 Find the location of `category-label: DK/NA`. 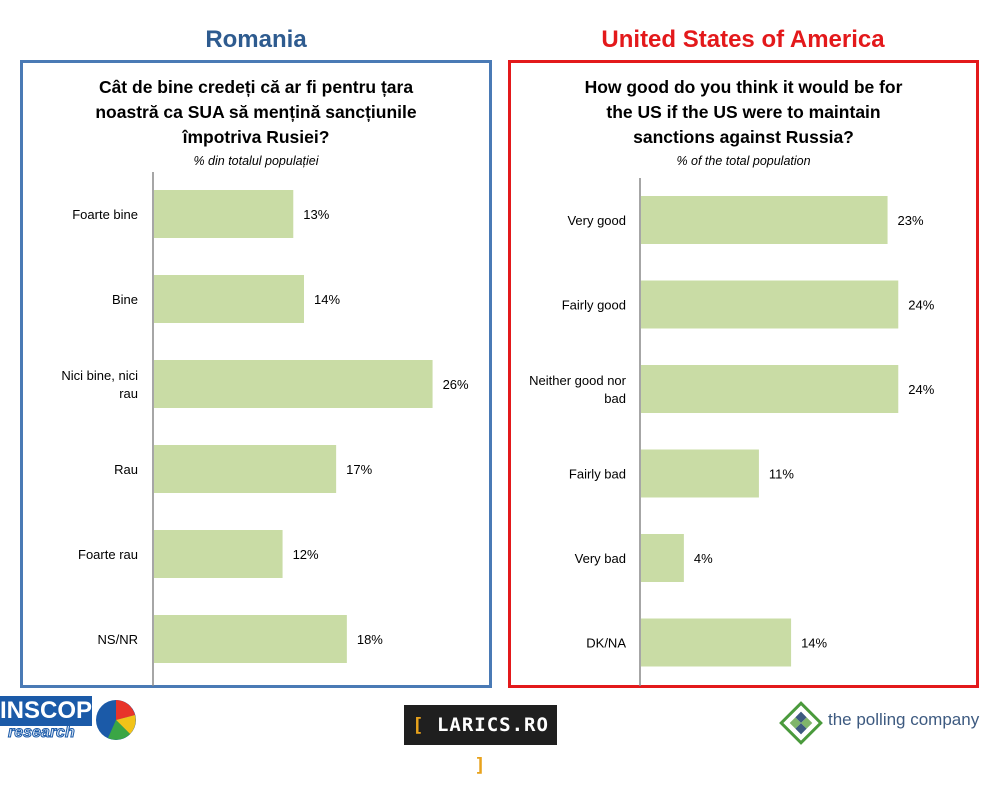

category-label: DK/NA is located at coordinates (606, 643).